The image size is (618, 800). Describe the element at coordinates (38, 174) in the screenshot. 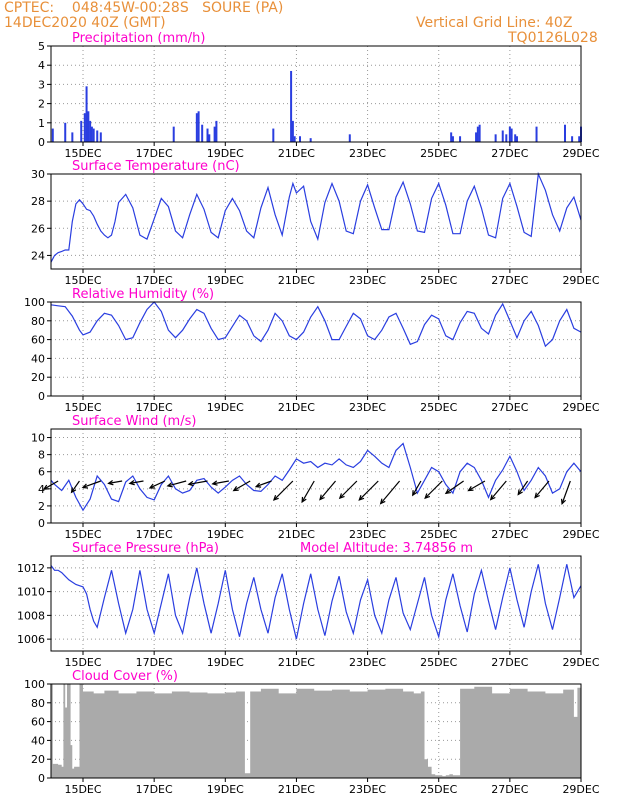

I see `ytick-label-temp: 30` at that location.